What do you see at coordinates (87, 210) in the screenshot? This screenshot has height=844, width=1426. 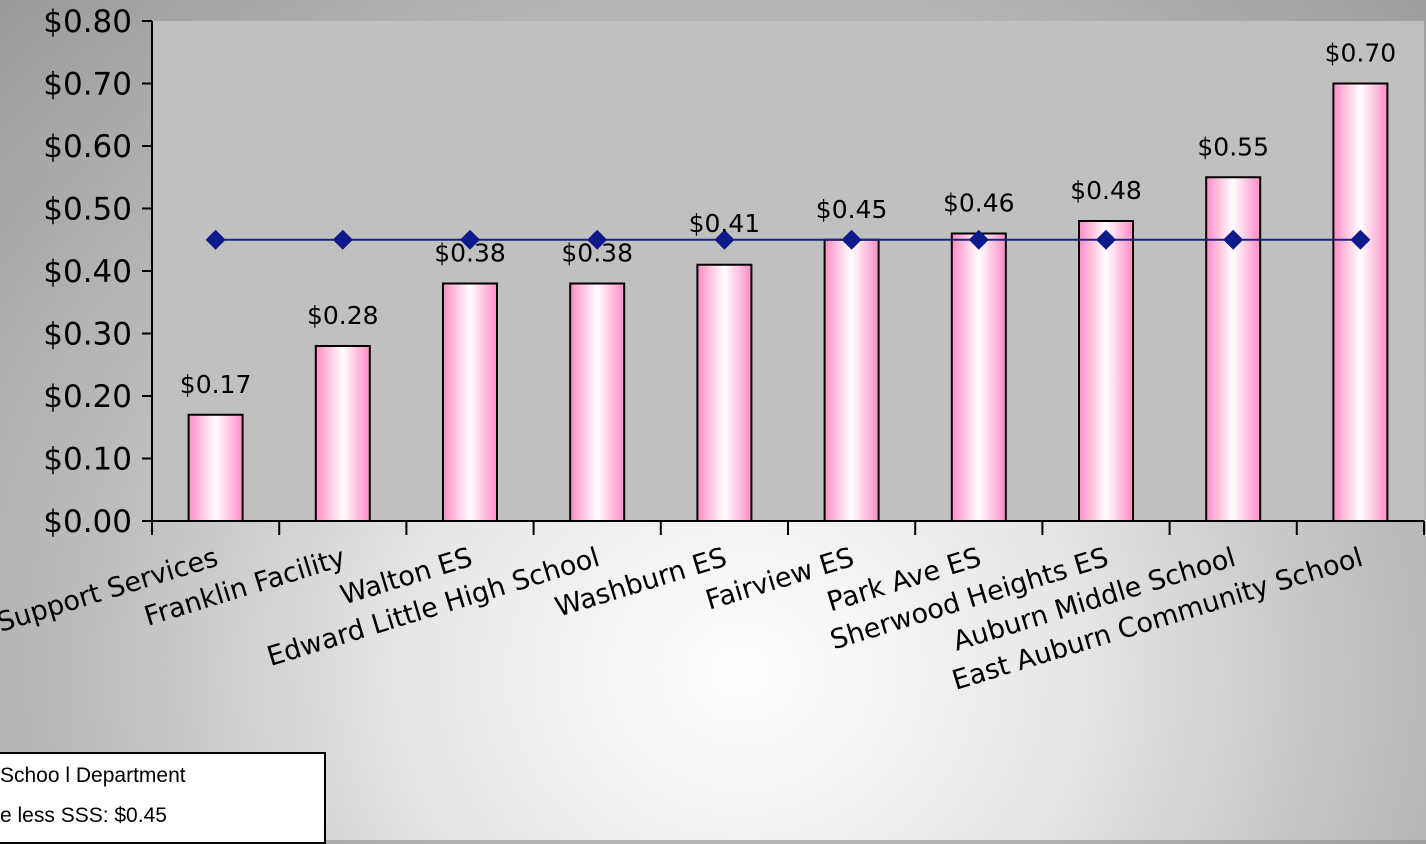 I see `y-tick-label: $0.50` at bounding box center [87, 210].